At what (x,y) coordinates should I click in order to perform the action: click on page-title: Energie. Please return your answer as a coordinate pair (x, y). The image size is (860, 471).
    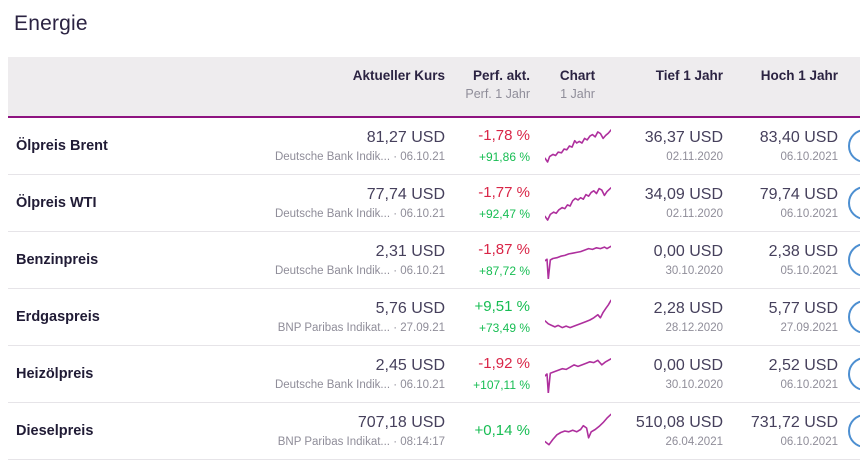
    Looking at the image, I should click on (51, 23).